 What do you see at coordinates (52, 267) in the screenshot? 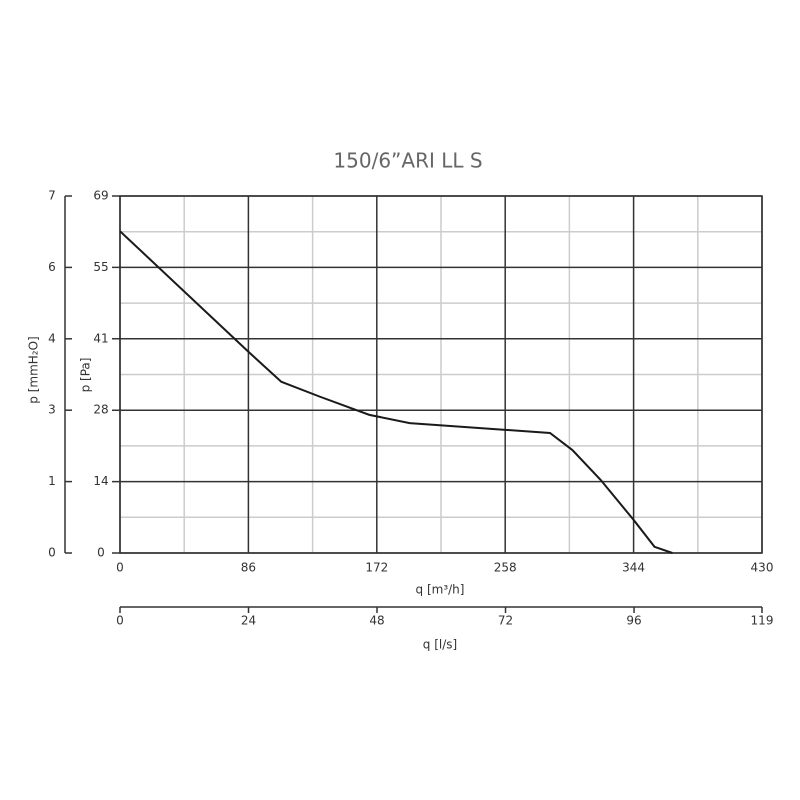
I see `y2-tick-label: 6` at bounding box center [52, 267].